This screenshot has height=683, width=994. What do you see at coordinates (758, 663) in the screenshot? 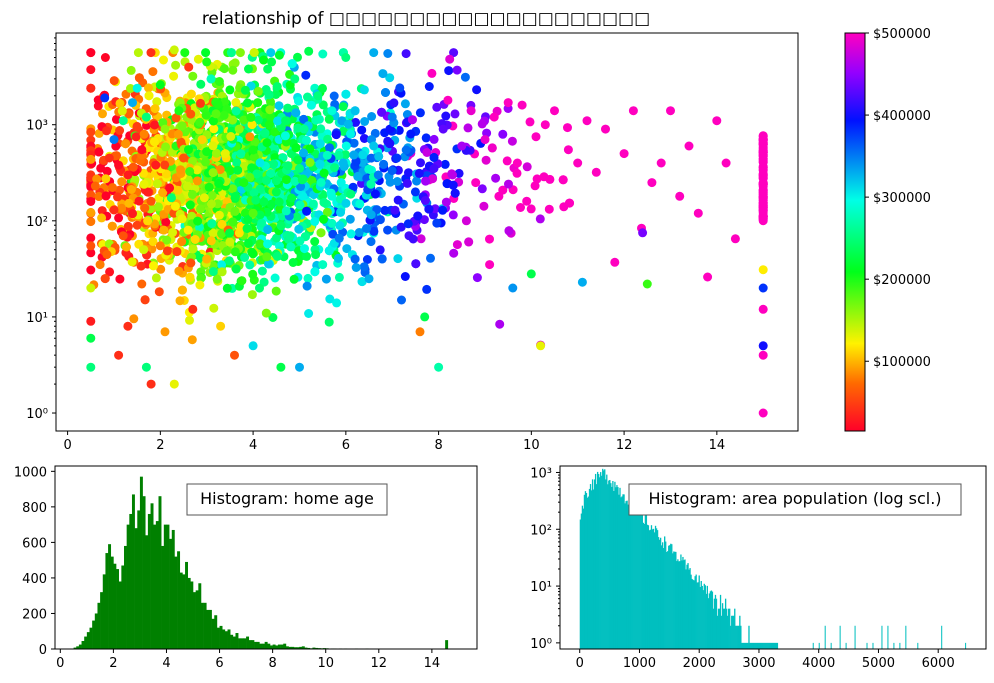
I see `x-tick-label: 3000` at bounding box center [758, 663].